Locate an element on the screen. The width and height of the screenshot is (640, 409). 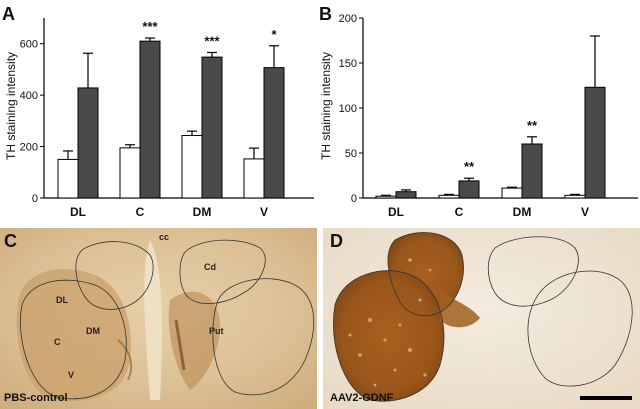
midline-ventricle is located at coordinates (153, 320).